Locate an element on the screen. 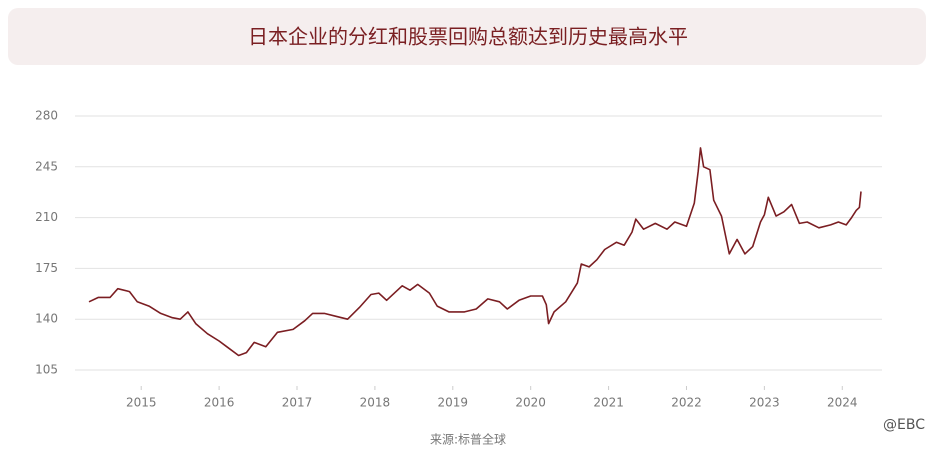 The width and height of the screenshot is (936, 455). chart-title: 日本企业的分红和股票回购总额达到历史最高水平 is located at coordinates (468, 37).